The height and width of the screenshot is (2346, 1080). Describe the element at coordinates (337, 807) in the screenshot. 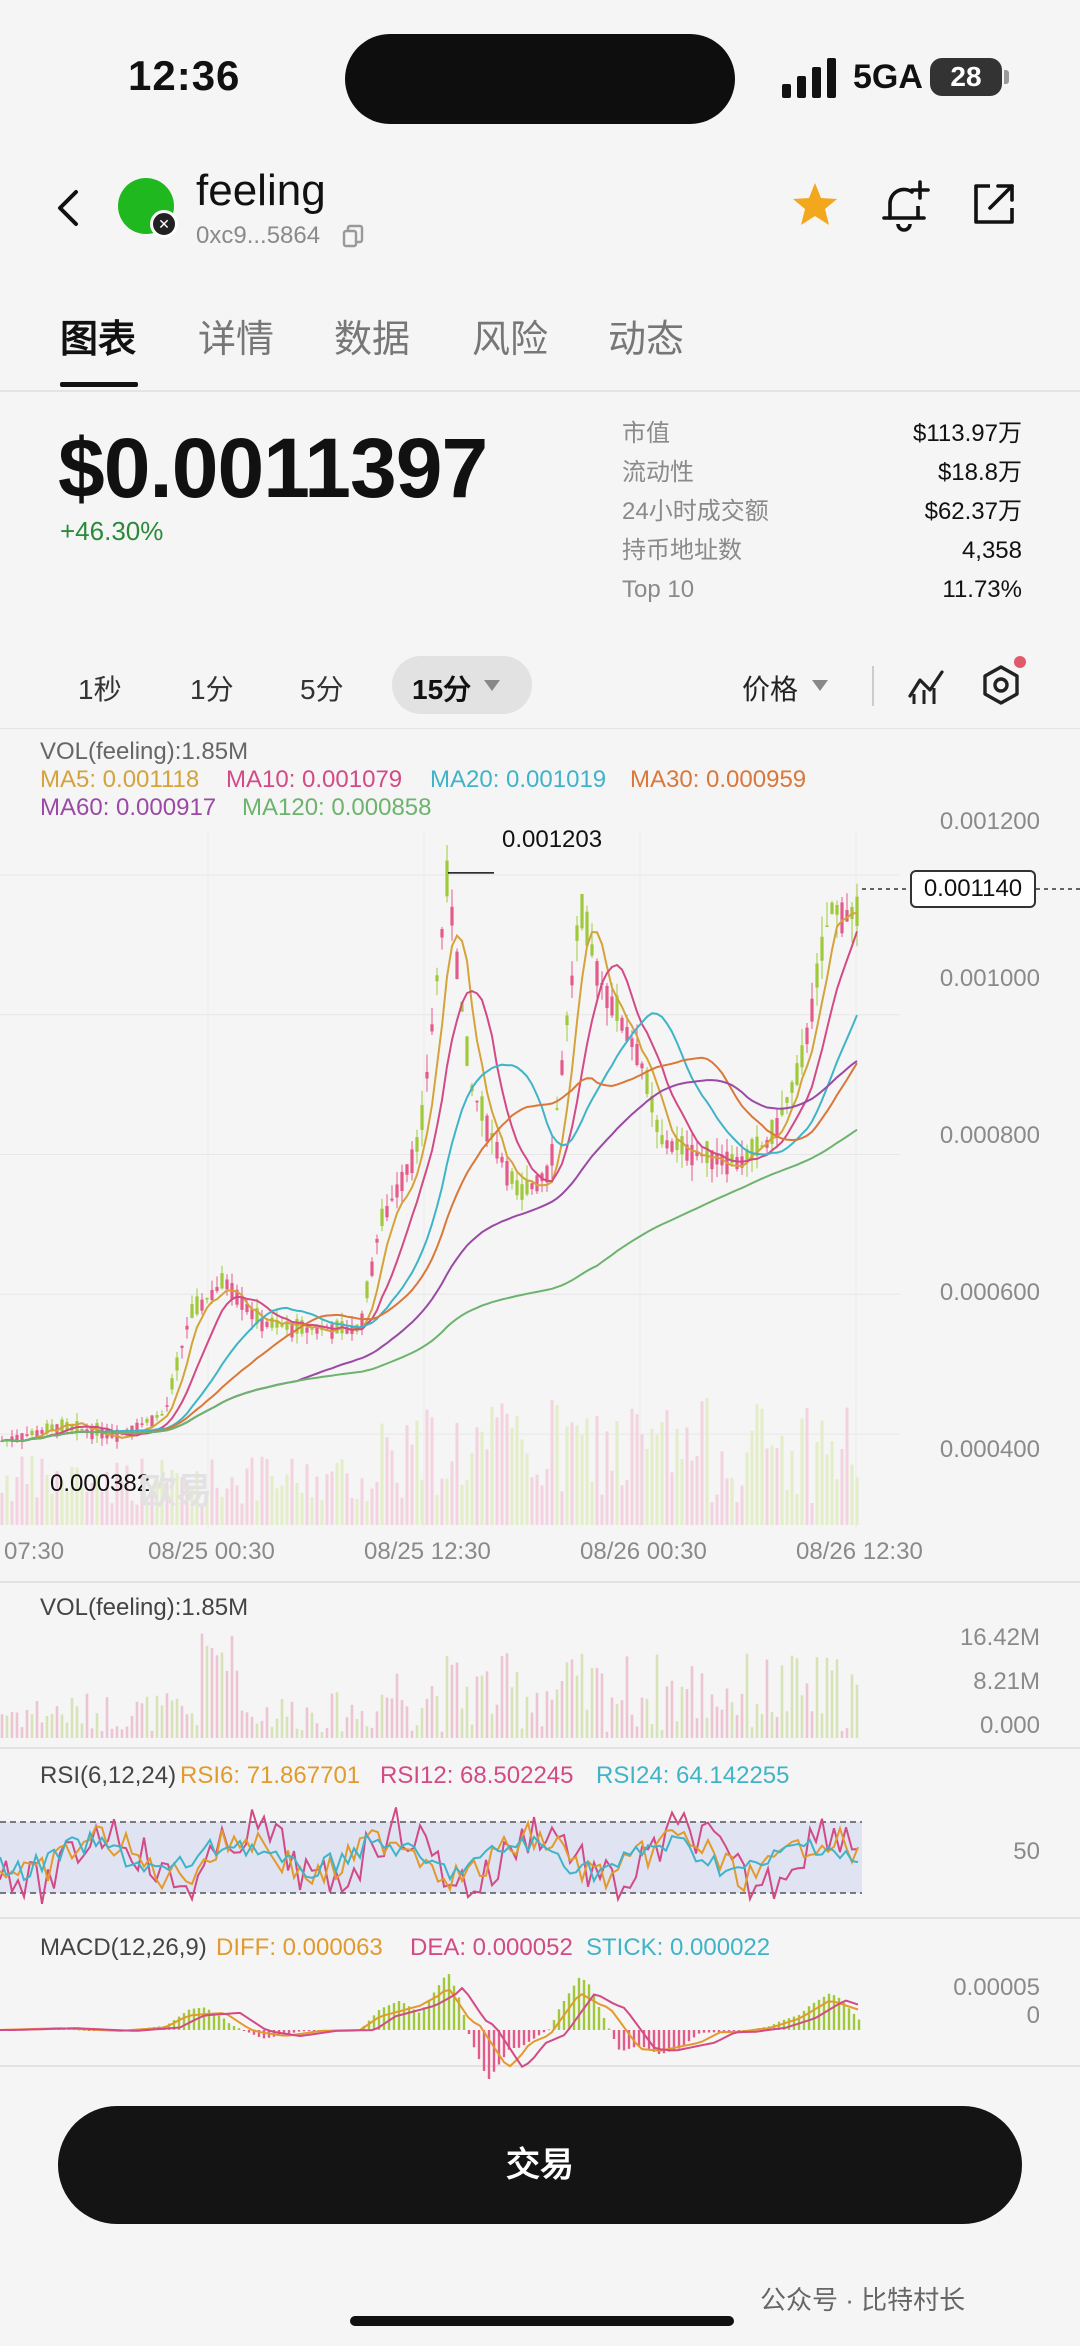

I see `legend-ma120: MA120: 0.000858` at that location.